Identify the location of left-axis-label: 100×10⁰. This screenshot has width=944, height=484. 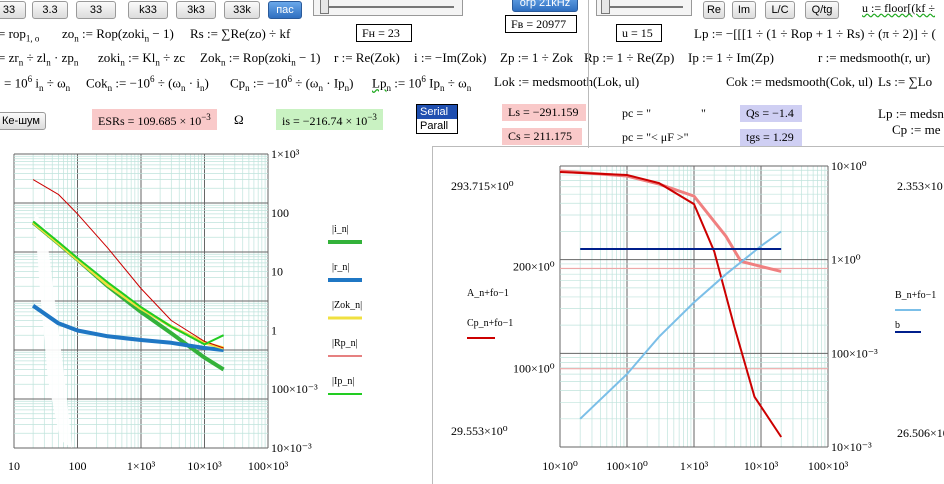
(534, 369).